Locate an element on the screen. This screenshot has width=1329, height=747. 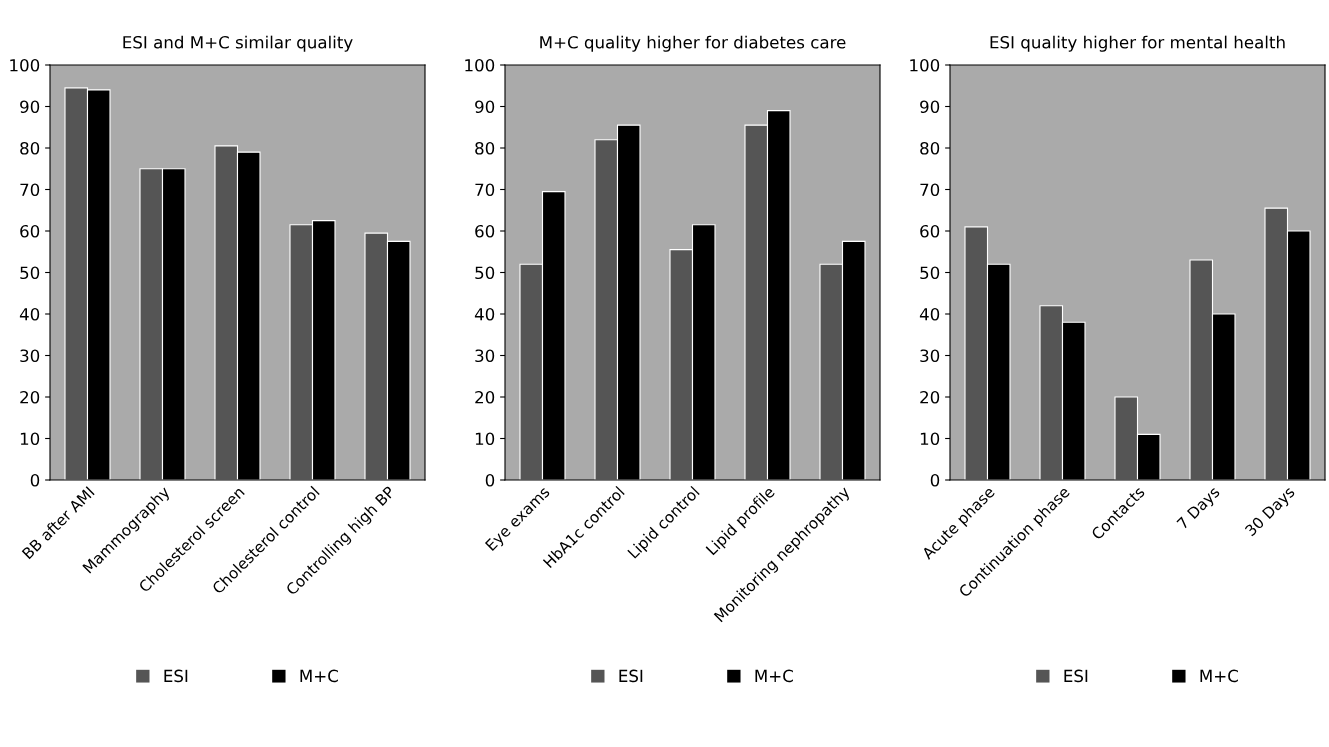
chart-title: ESI quality higher for mental health is located at coordinates (1137, 43).